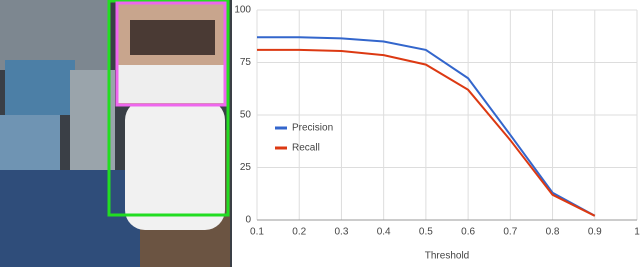  I want to click on eye-box, so click(171, 54).